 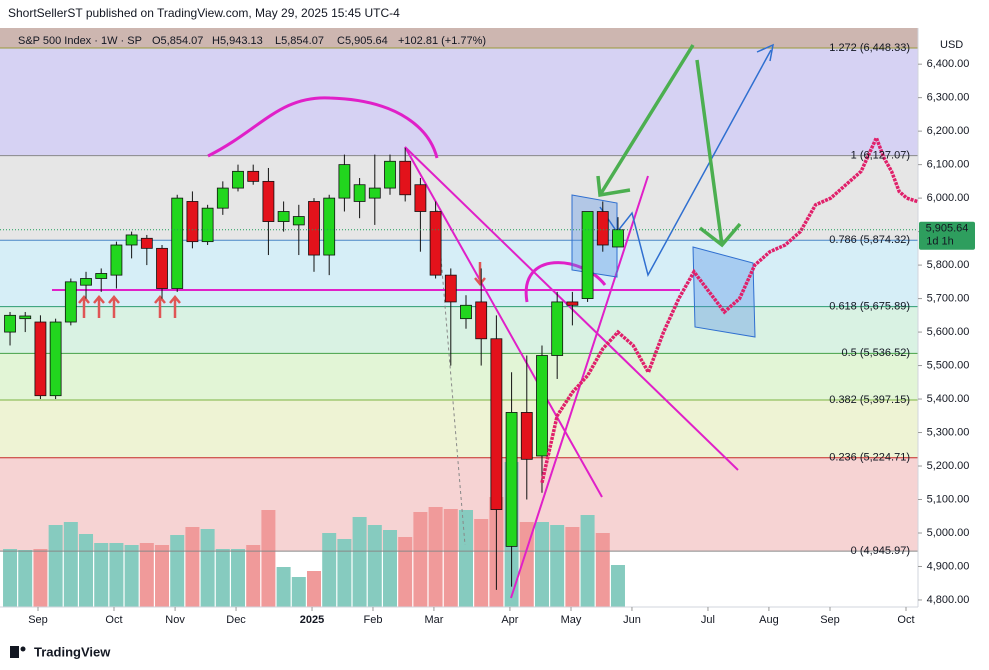 I want to click on fib-label: 1 (6,127.07), so click(x=880, y=155).